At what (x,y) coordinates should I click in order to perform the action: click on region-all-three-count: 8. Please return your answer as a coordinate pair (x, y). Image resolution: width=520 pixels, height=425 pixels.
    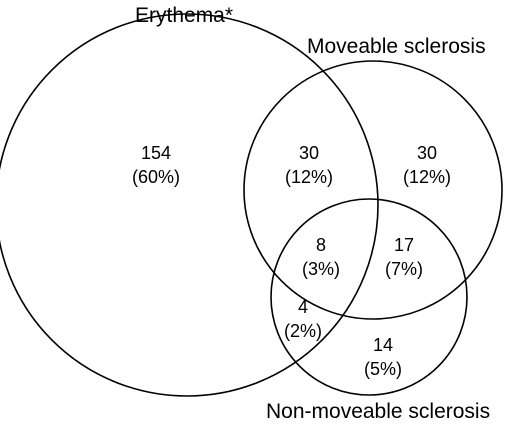
    Looking at the image, I should click on (321, 245).